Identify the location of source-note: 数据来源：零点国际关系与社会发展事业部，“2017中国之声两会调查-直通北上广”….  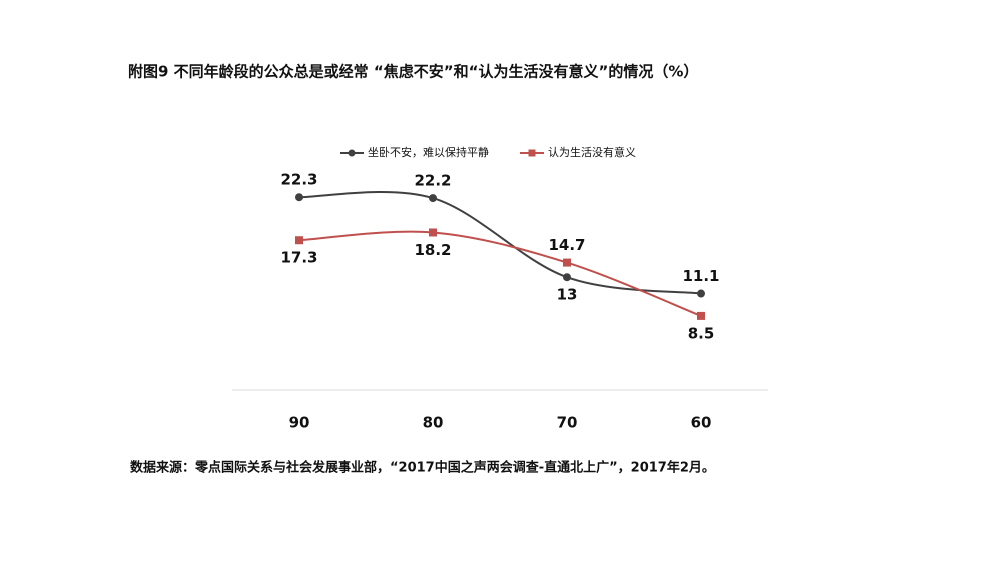
(422, 468).